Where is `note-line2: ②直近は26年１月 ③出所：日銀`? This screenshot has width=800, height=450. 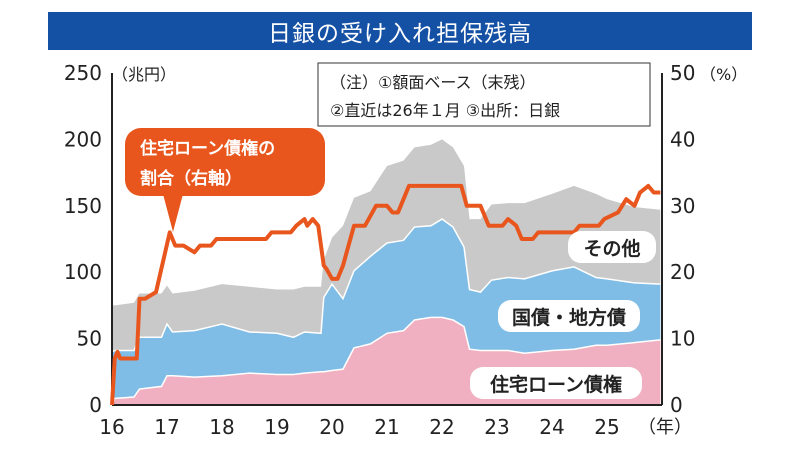
note-line2: ②直近は26年１月 ③出所：日銀 is located at coordinates (445, 110).